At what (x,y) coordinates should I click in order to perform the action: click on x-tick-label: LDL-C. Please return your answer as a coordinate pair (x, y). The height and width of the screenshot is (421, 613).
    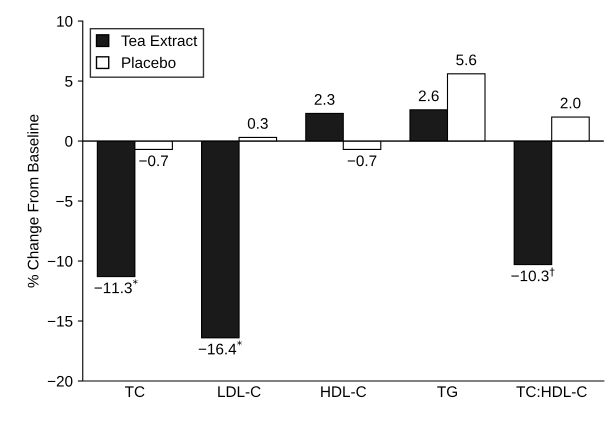
    Looking at the image, I should click on (239, 392).